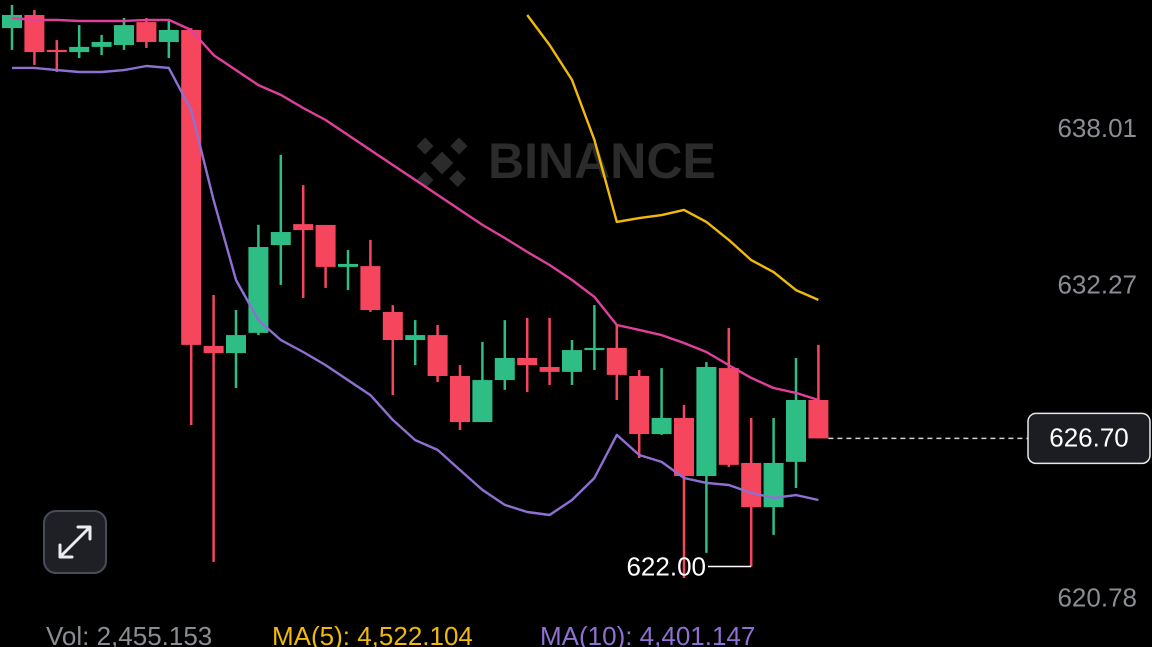 The height and width of the screenshot is (647, 1152). What do you see at coordinates (1097, 128) in the screenshot?
I see `y-tick-label: 638.01` at bounding box center [1097, 128].